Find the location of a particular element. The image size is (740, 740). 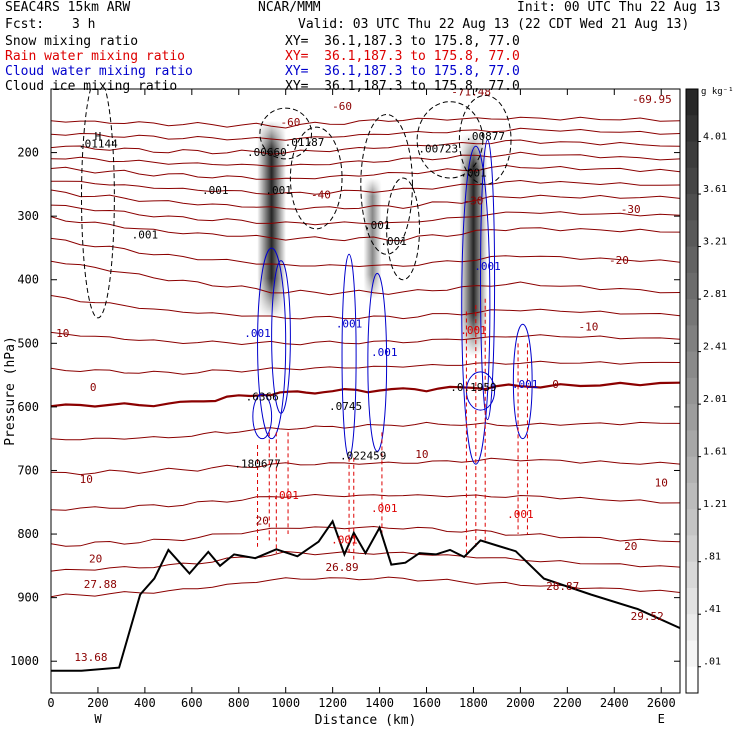

colorbar-label: 1.21 is located at coordinates (715, 504).